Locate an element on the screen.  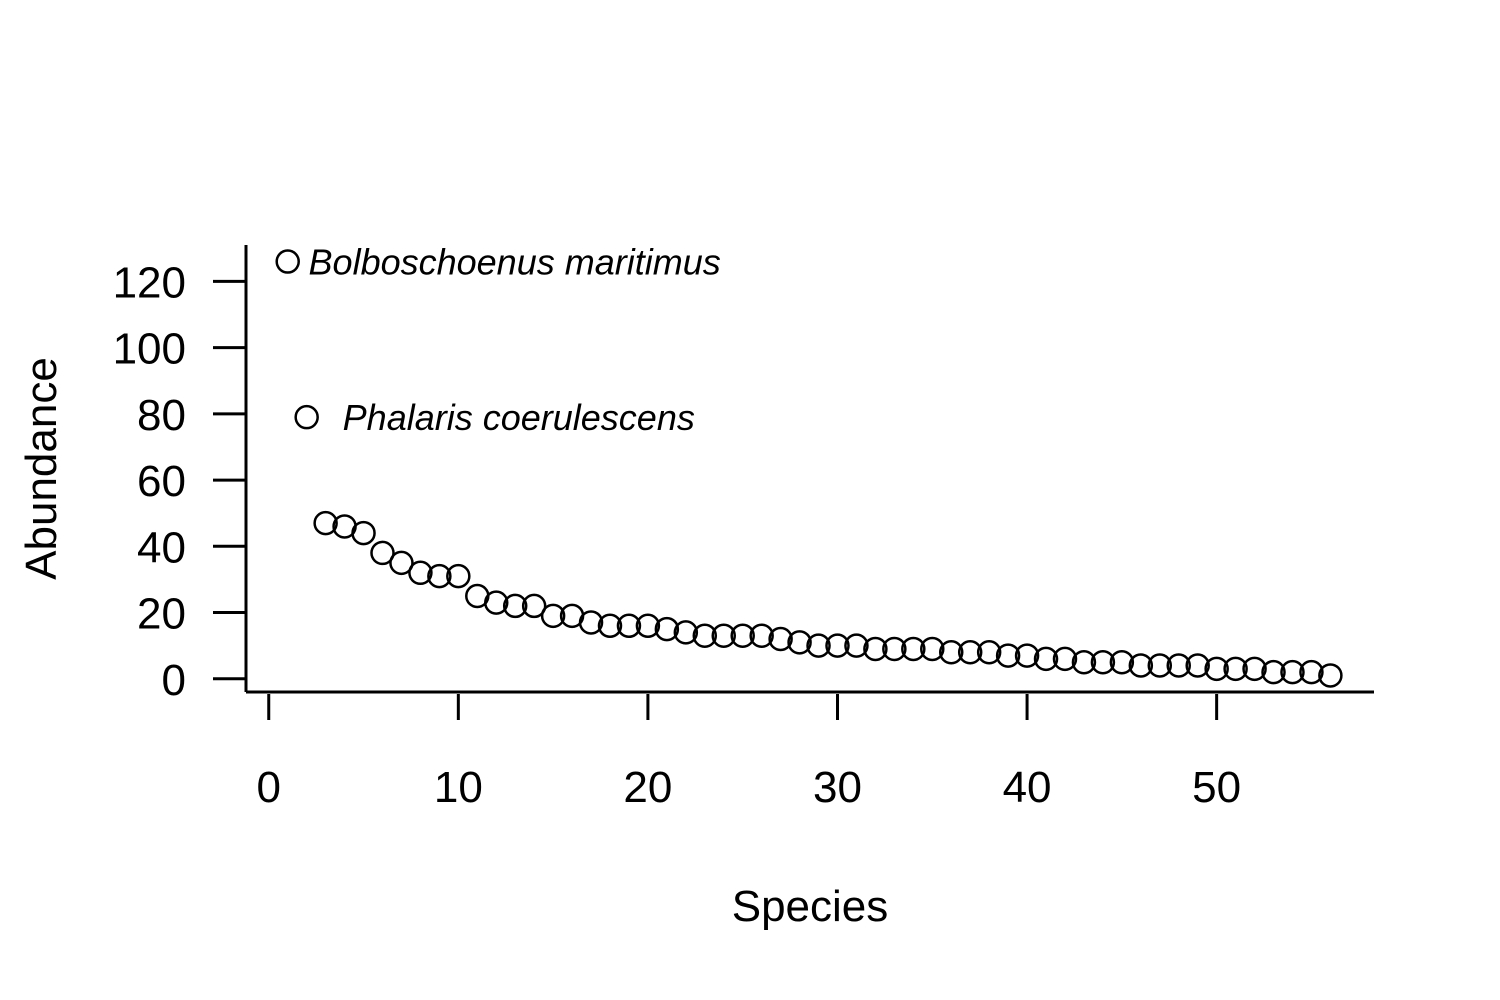
point-annotation: Bolboschoenus maritimus is located at coordinates (515, 262).